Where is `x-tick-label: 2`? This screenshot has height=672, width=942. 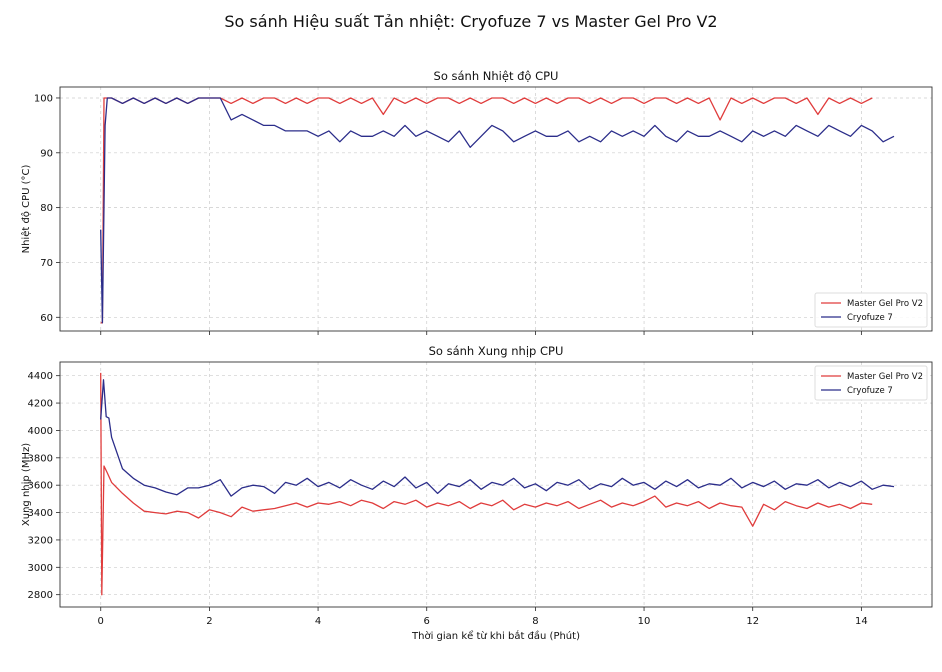
x-tick-label: 2 is located at coordinates (209, 621).